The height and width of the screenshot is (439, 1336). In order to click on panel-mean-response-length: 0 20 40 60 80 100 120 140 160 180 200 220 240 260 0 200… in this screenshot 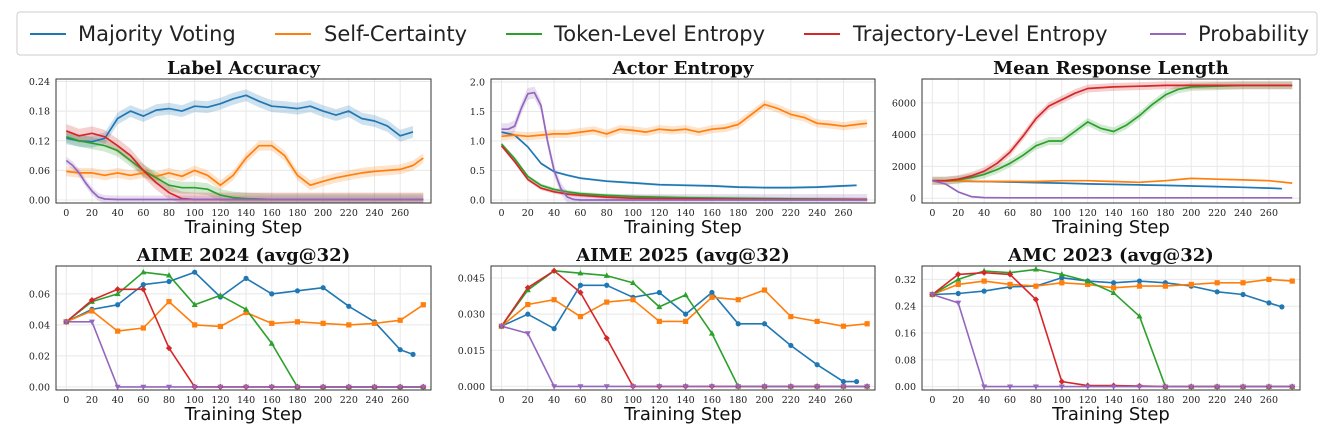, I will do `click(1096, 148)`.